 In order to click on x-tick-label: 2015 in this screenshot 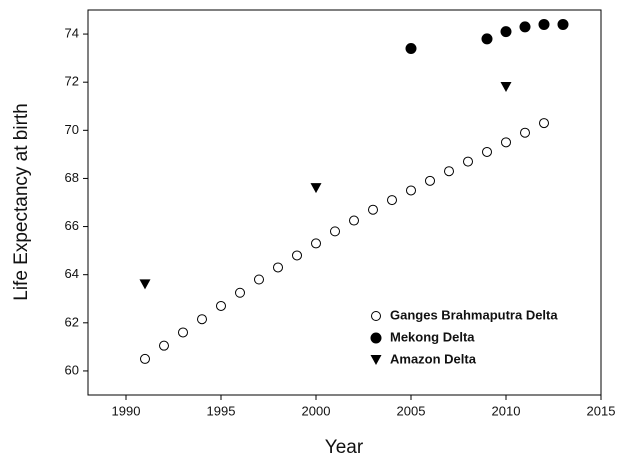, I will do `click(601, 410)`.